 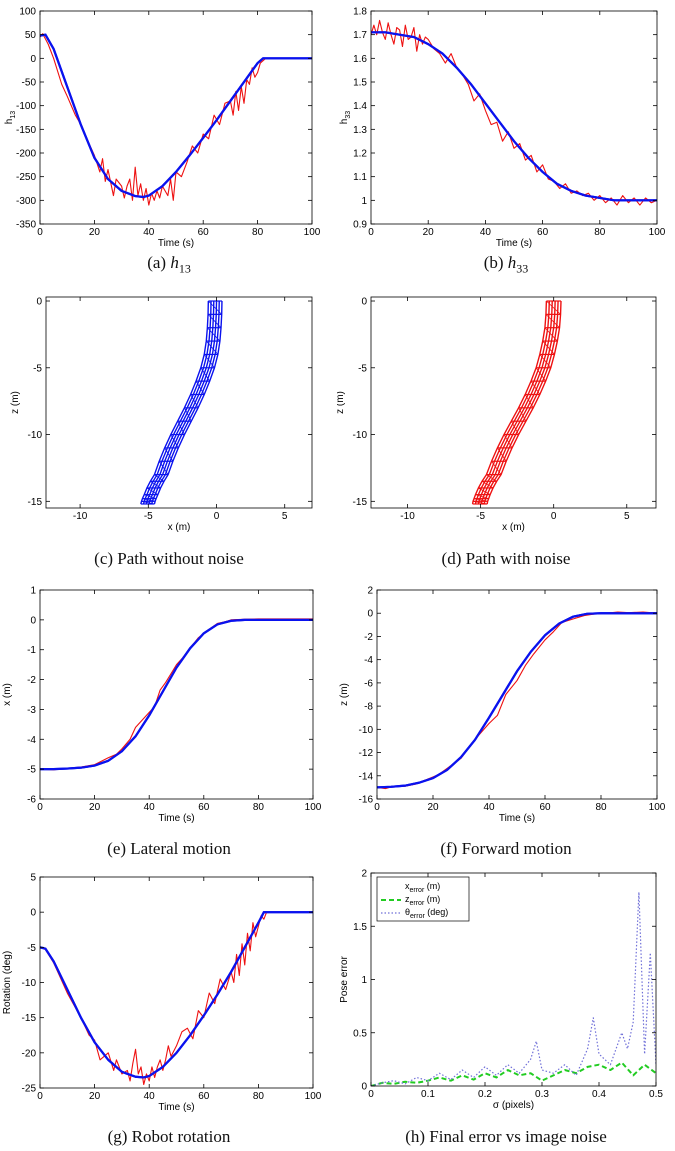 I want to click on caption-b-math: h, so click(x=512, y=262).